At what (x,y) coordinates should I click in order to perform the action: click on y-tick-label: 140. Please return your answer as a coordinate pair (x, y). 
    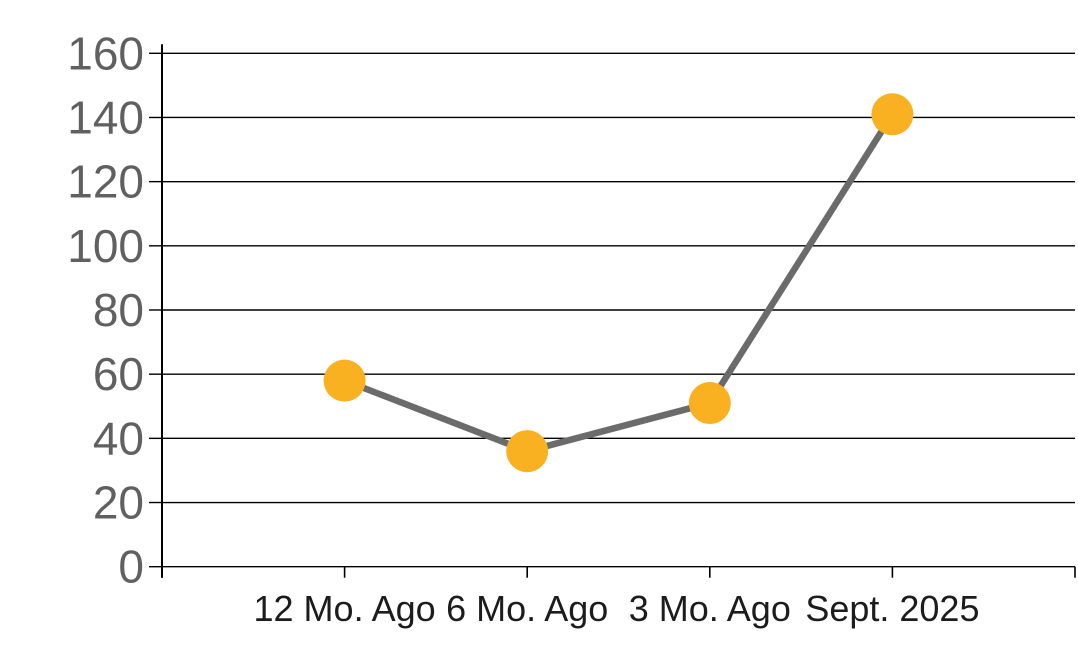
    Looking at the image, I should click on (105, 117).